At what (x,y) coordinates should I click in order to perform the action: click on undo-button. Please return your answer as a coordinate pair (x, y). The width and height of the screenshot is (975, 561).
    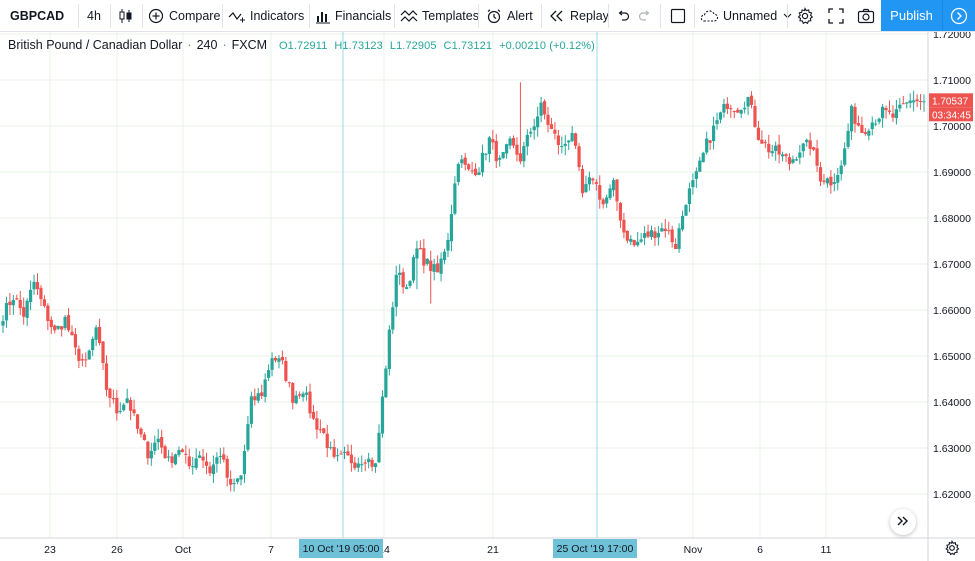
    Looking at the image, I should click on (623, 15).